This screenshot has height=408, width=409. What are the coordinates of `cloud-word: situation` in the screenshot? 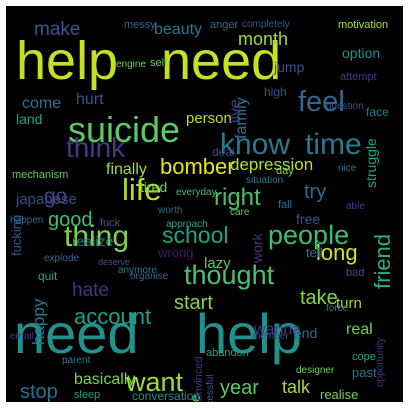 It's located at (265, 180).